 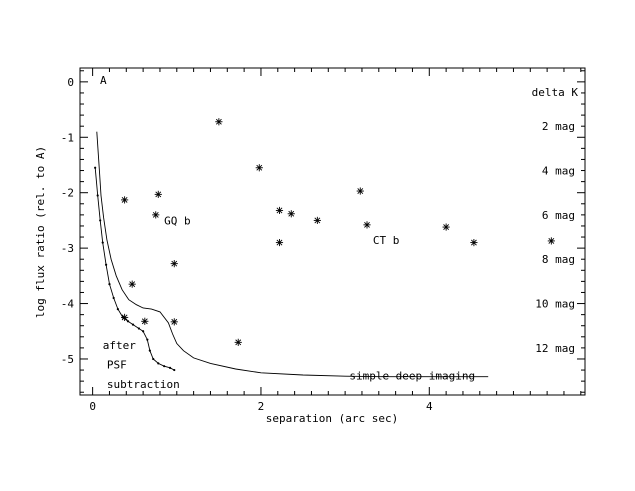 What do you see at coordinates (558, 171) in the screenshot?
I see `delta-k-label: 4 mag` at bounding box center [558, 171].